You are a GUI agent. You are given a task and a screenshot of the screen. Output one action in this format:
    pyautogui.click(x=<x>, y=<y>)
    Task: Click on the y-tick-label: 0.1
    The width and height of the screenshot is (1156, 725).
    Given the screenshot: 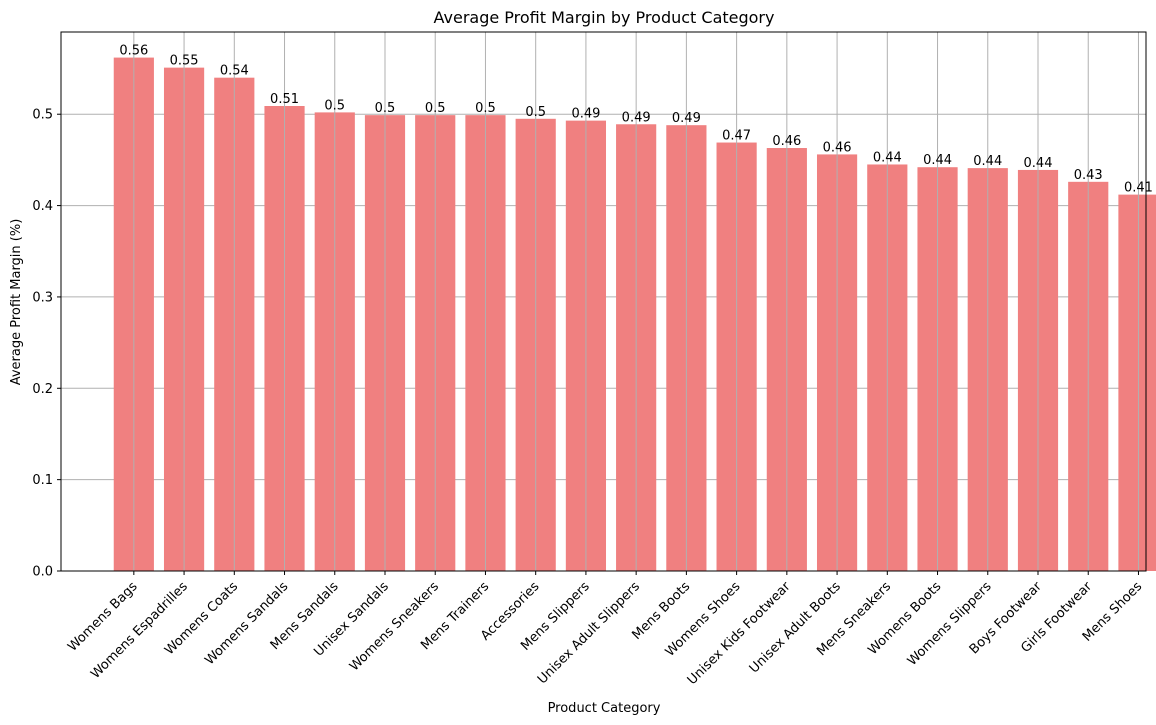 What is the action you would take?
    pyautogui.click(x=42, y=480)
    